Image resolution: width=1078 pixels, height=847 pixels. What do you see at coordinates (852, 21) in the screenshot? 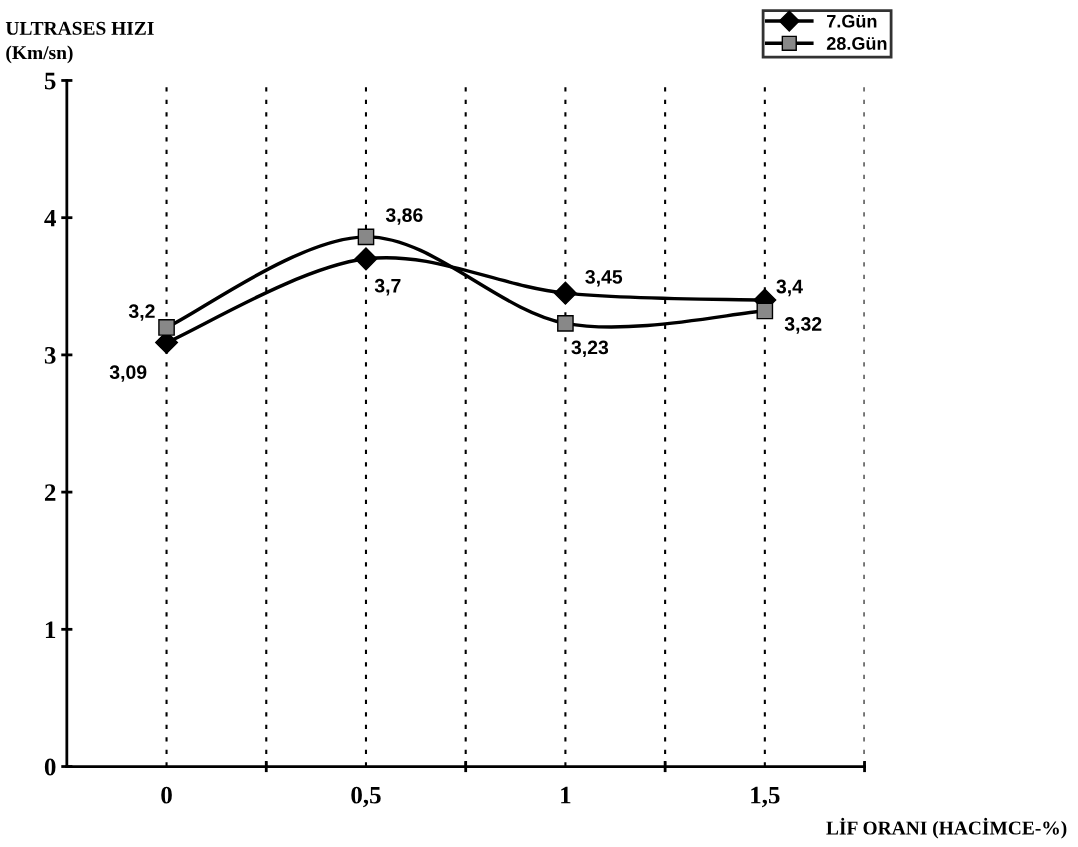
I see `legend-label: 7.Gün` at bounding box center [852, 21].